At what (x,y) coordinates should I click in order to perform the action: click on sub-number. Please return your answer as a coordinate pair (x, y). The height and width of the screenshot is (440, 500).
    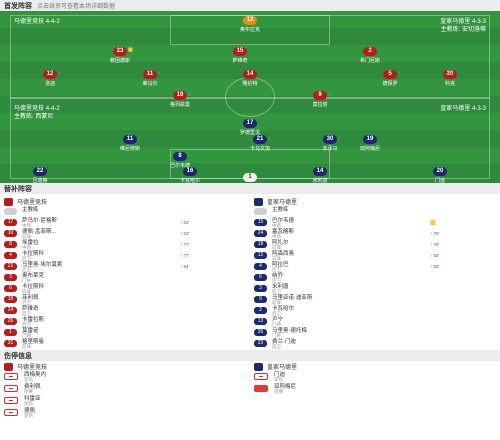
    Looking at the image, I should click on (260, 211).